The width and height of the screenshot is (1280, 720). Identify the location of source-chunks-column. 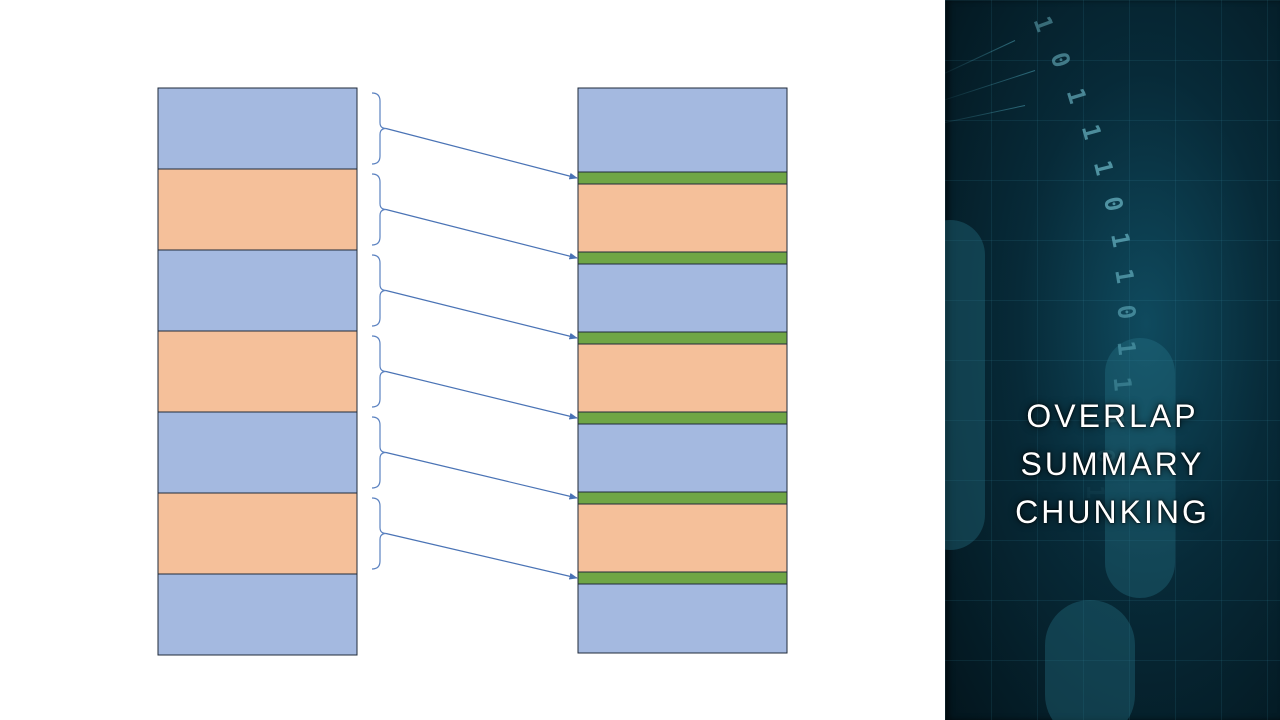
(257, 371).